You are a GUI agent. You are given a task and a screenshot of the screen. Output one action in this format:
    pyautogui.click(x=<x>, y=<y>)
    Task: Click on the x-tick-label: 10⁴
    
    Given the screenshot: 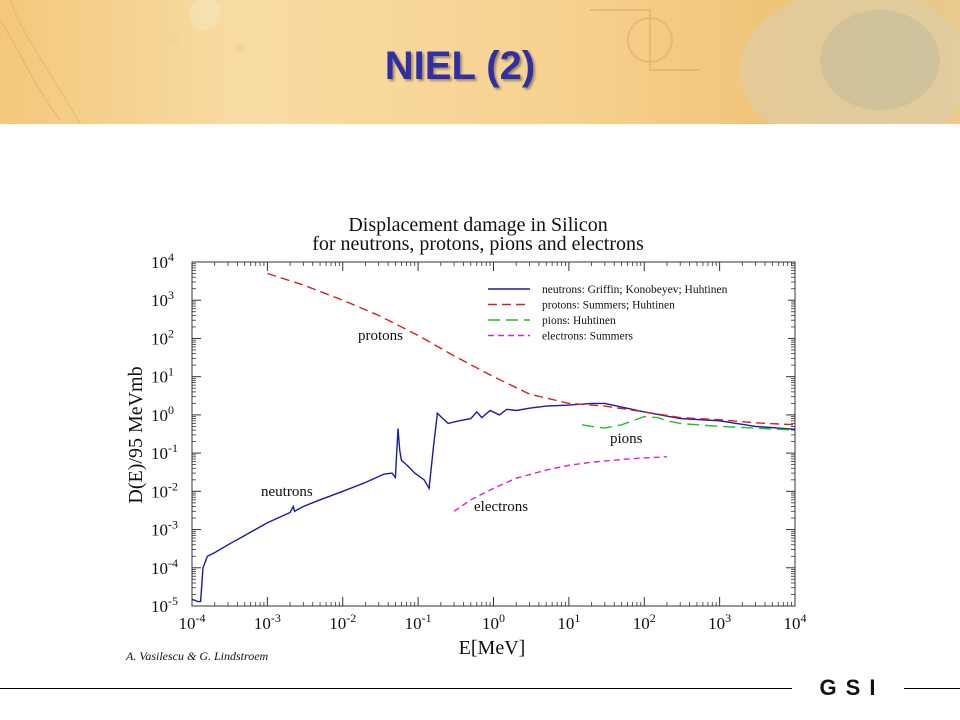 What is the action you would take?
    pyautogui.click(x=795, y=622)
    